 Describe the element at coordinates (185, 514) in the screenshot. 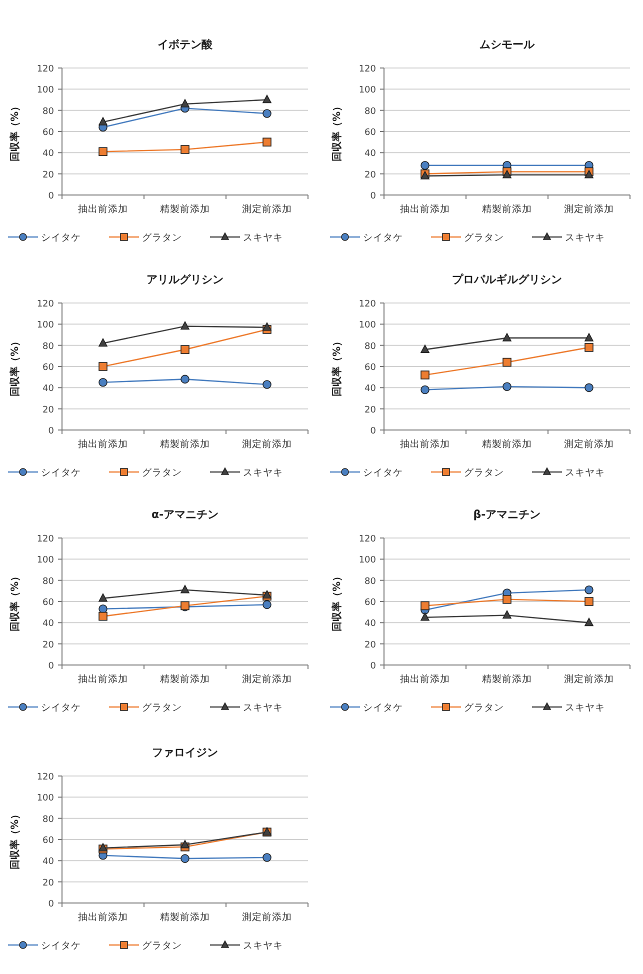

I see `chart-title: α-アマニチン` at that location.